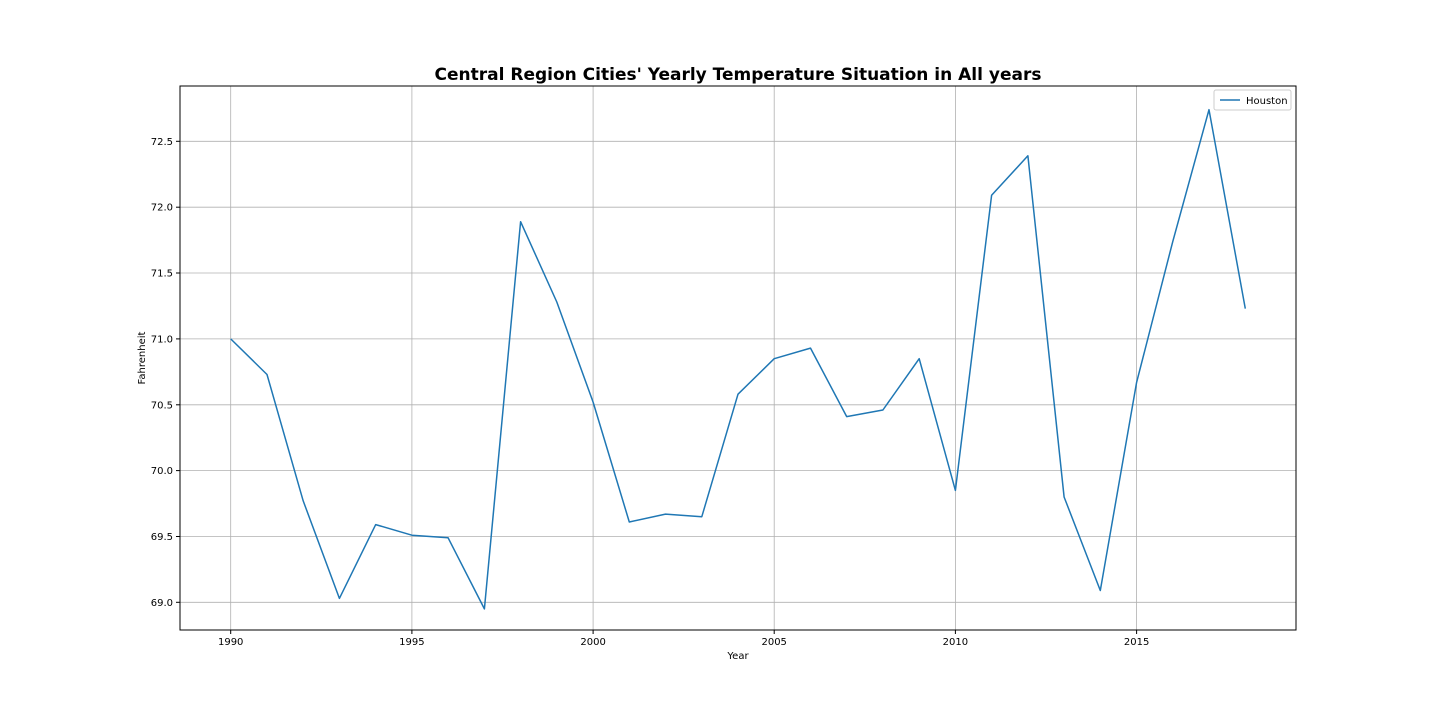 The height and width of the screenshot is (724, 1440). I want to click on x-tick-label: 2010, so click(955, 642).